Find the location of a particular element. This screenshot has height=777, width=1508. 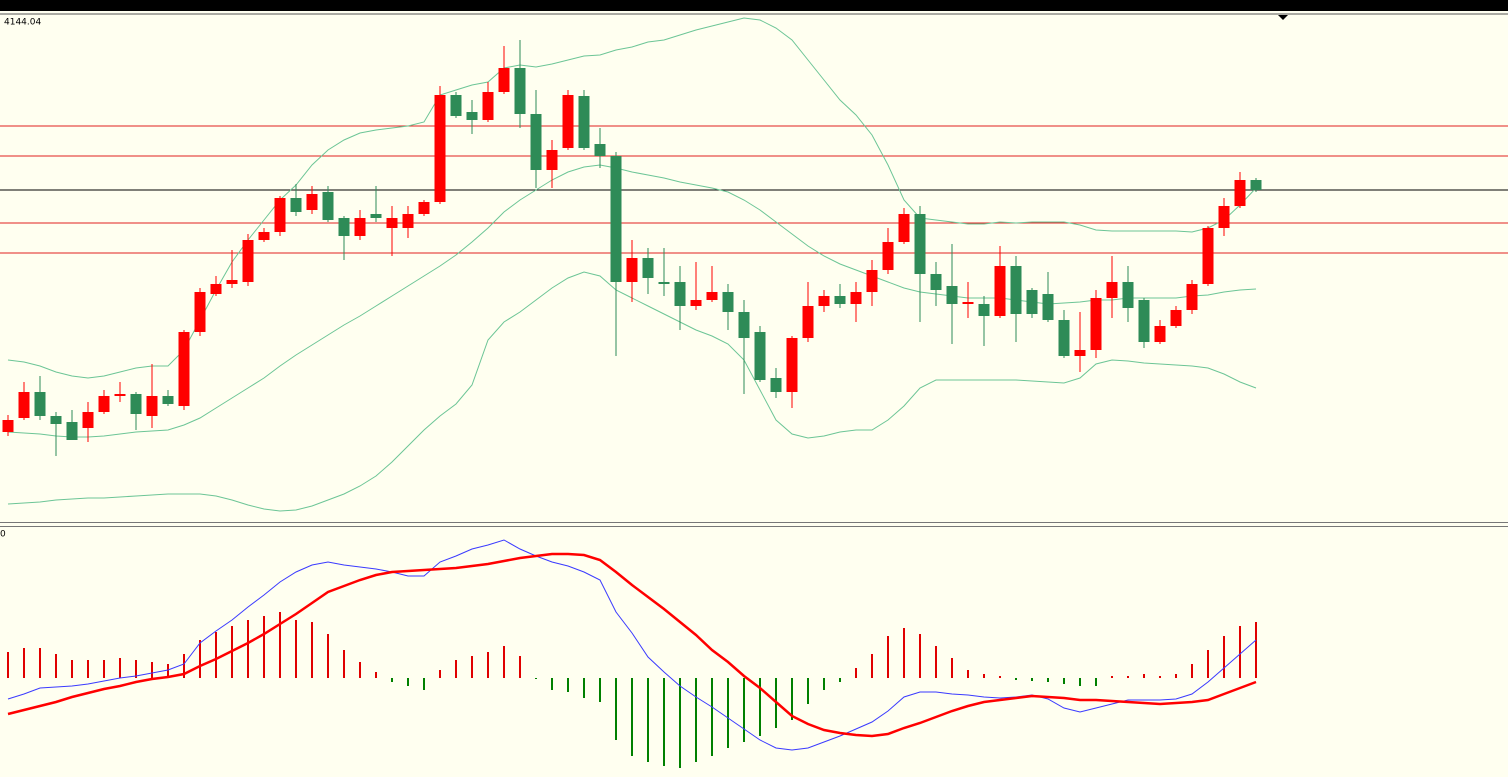

shift-marker is located at coordinates (1283, 17).